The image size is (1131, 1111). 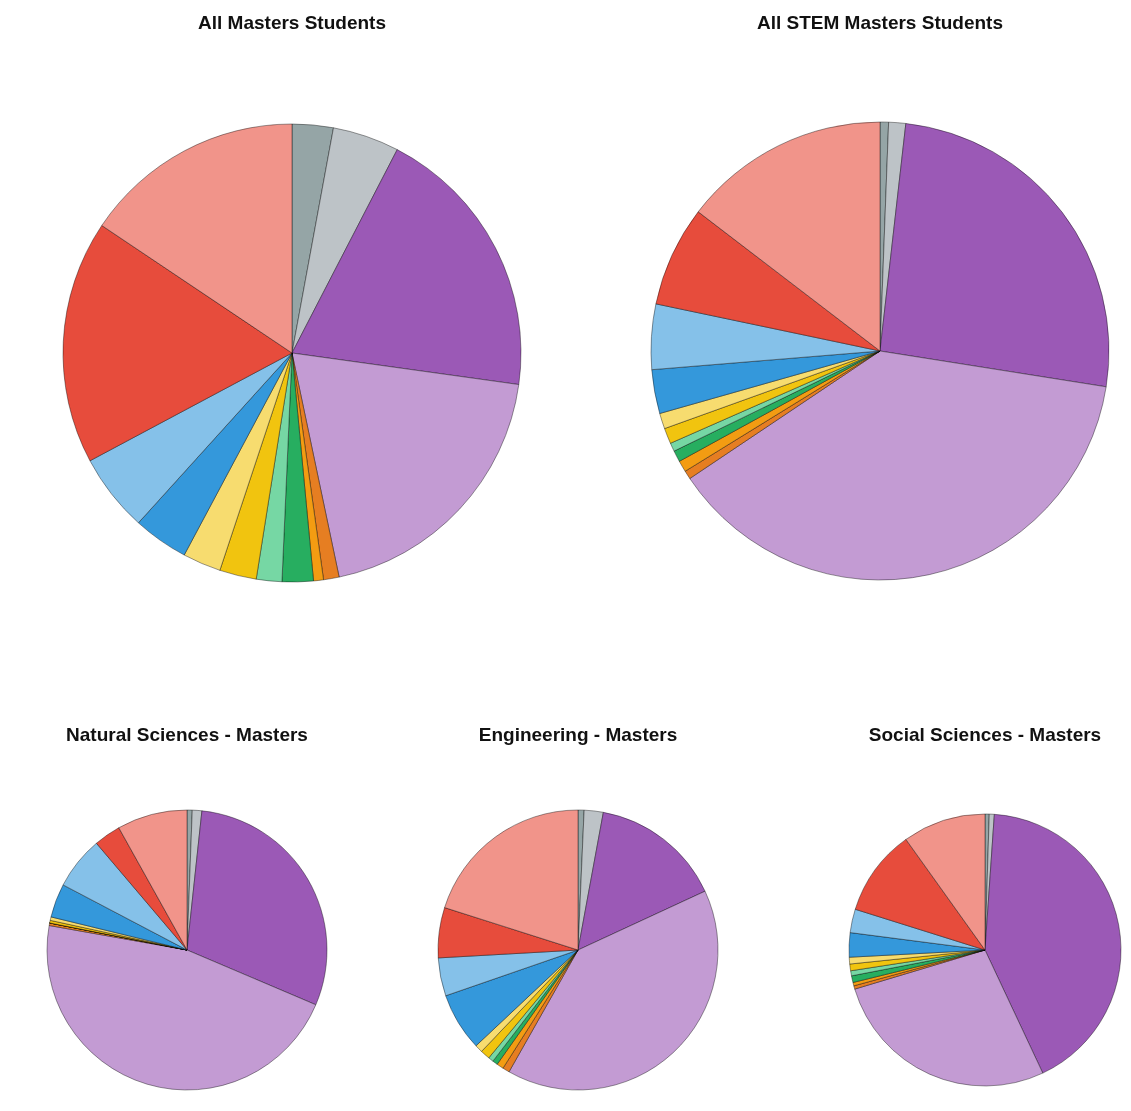 I want to click on chart-title: Social Sciences - Masters, so click(x=985, y=734).